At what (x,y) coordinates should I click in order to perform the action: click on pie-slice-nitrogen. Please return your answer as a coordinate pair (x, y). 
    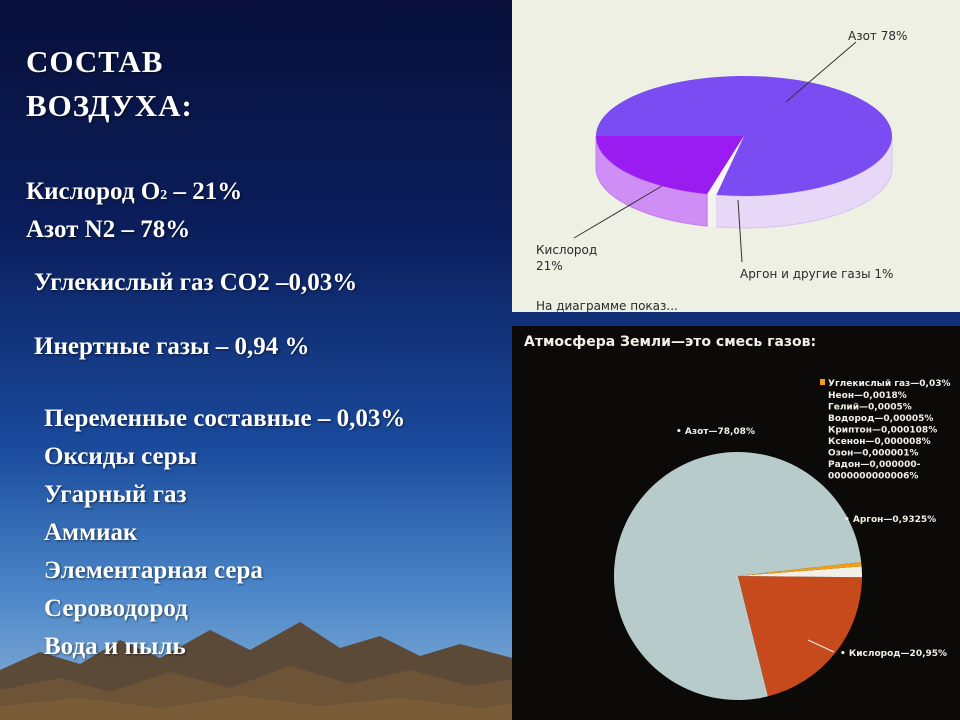
    Looking at the image, I should click on (737, 575).